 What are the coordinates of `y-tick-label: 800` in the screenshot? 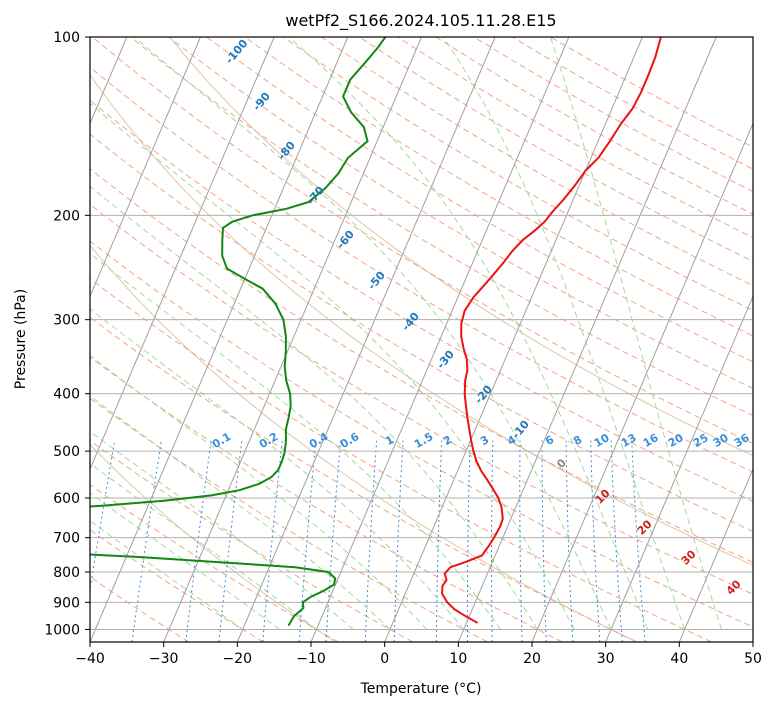 It's located at (66, 573).